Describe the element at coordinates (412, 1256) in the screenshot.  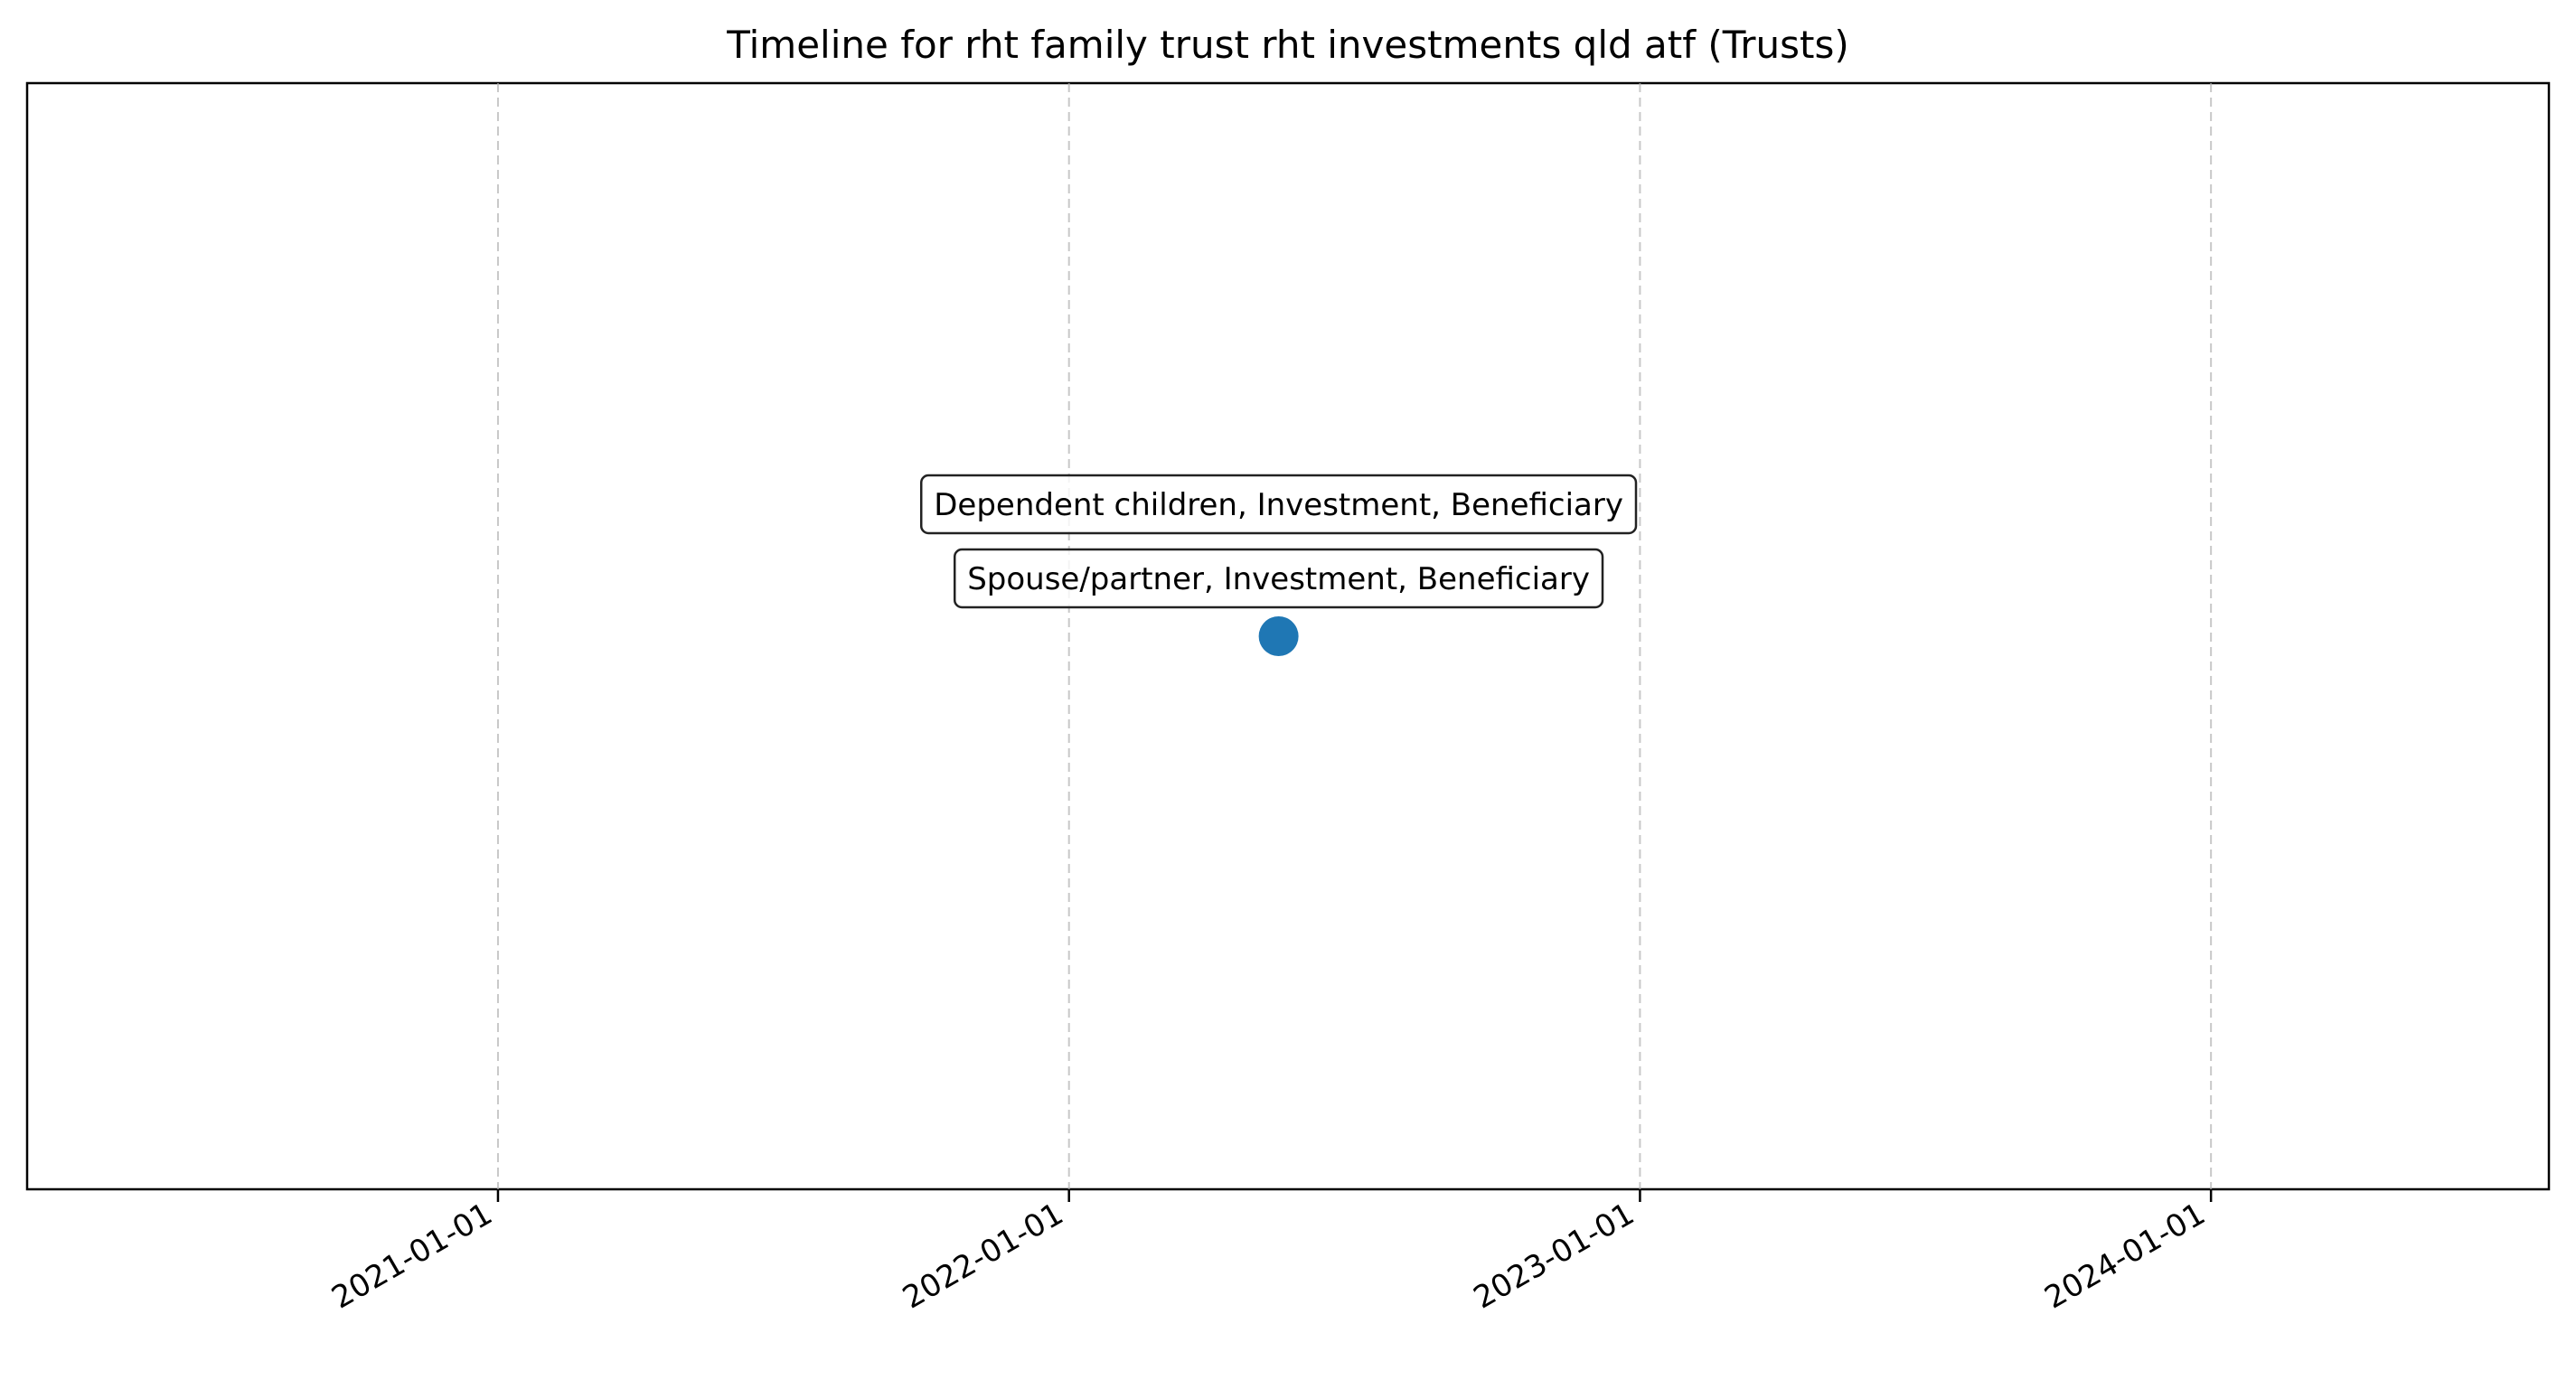
I see `x-tick-label: 2021-01-01` at that location.